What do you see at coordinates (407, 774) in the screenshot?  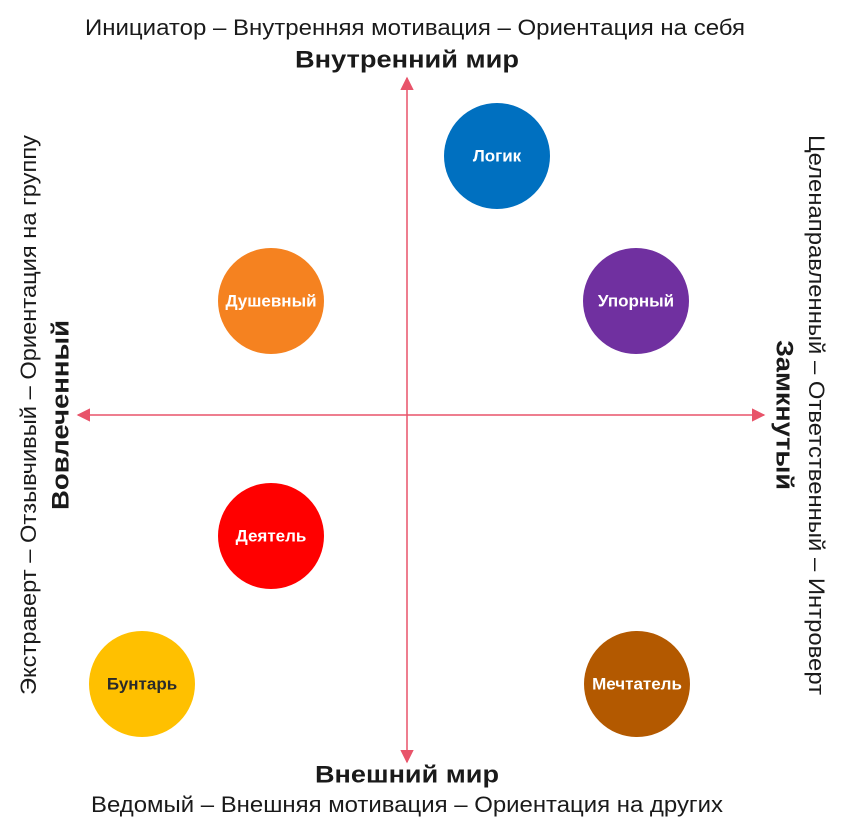 I see `bottom-title: Внешний мир` at bounding box center [407, 774].